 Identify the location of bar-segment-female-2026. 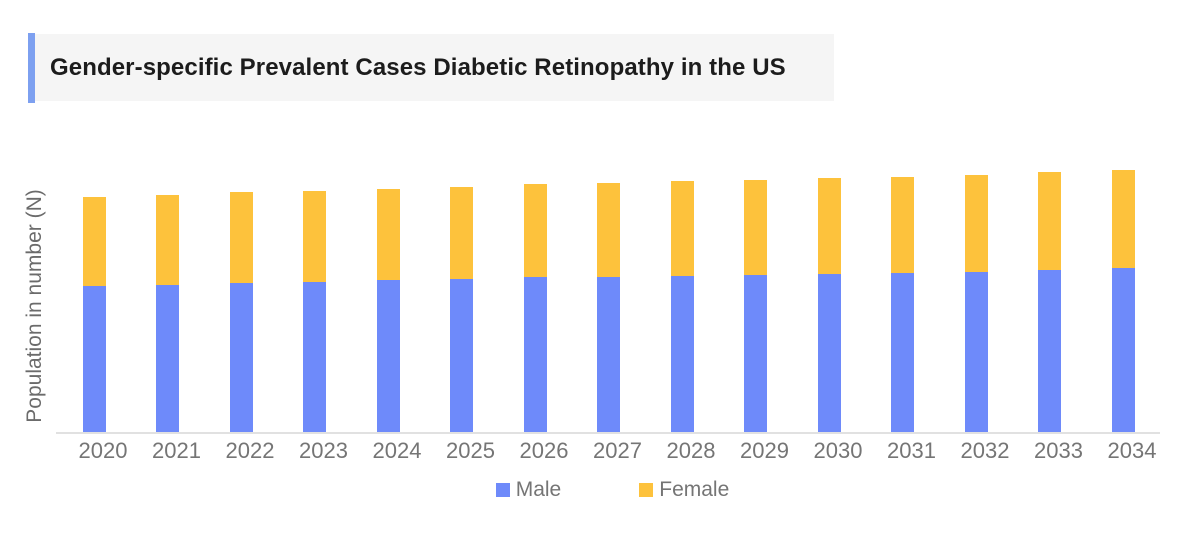
(535, 230).